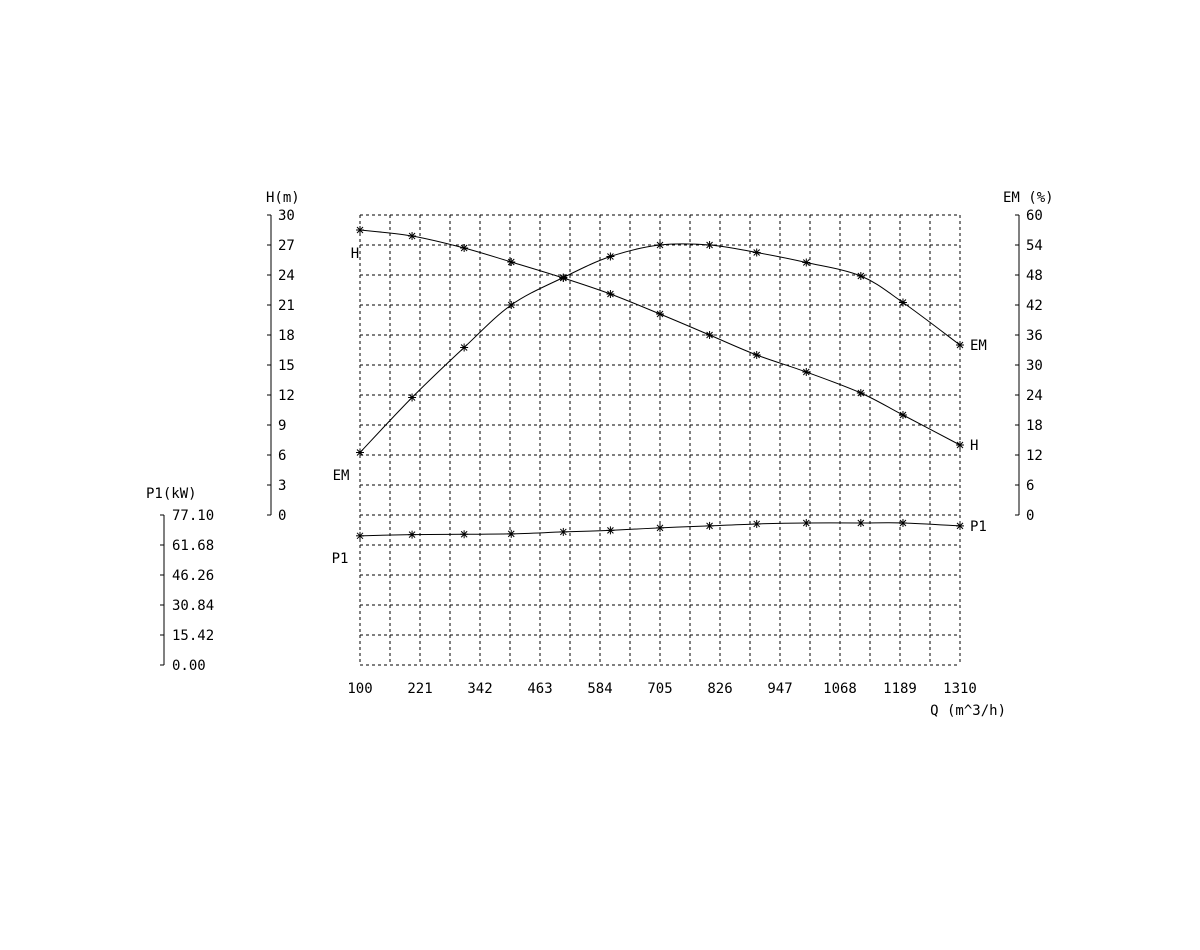 The width and height of the screenshot is (1200, 950). I want to click on series-h-start-label: H, so click(355, 254).